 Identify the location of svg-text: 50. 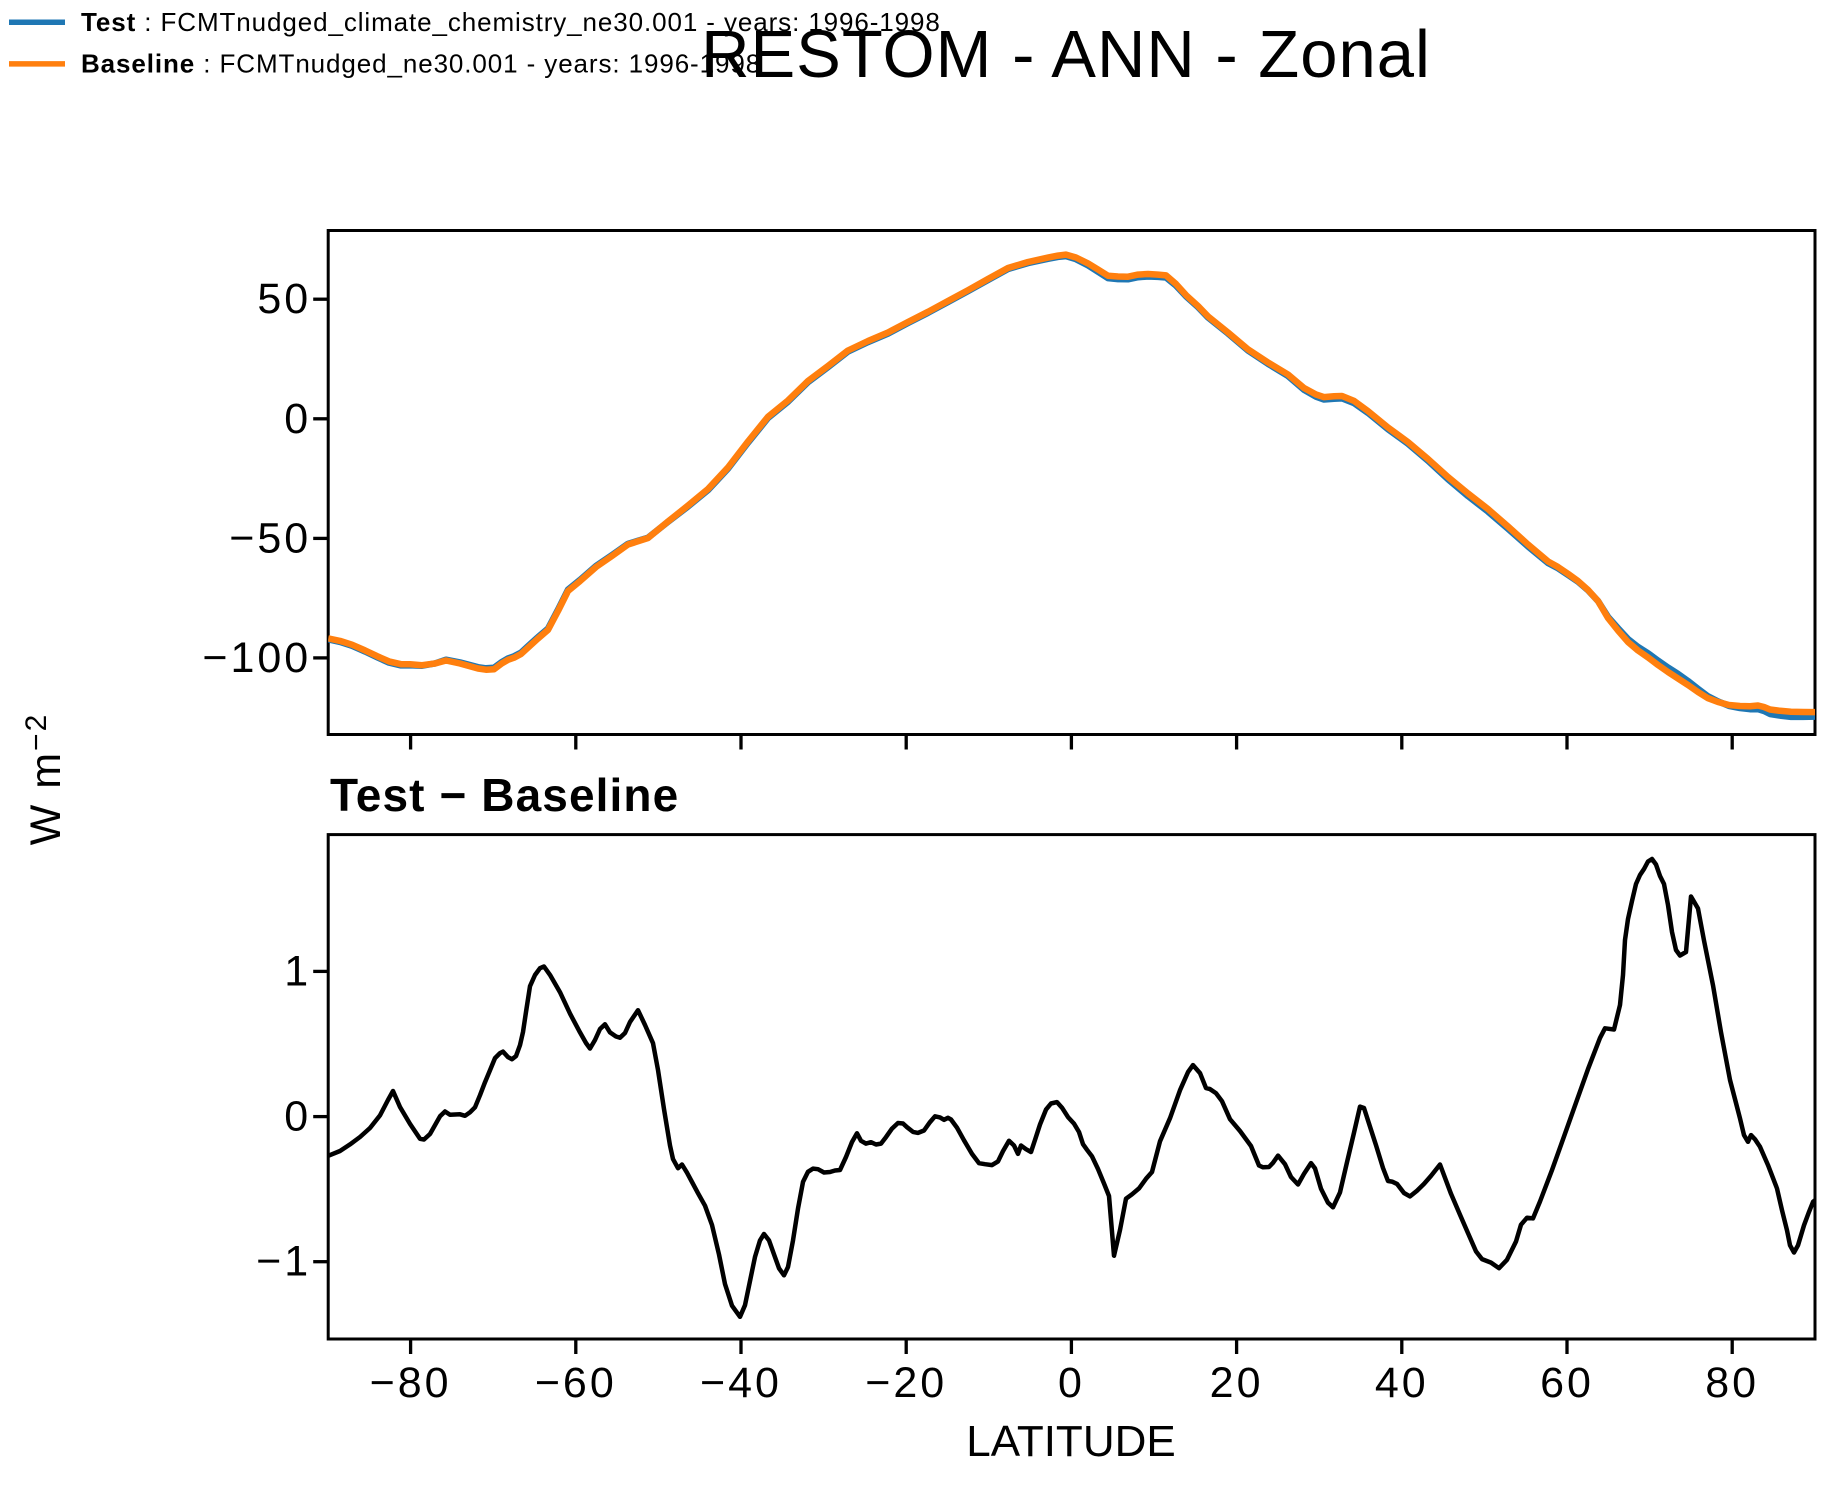
(284, 299).